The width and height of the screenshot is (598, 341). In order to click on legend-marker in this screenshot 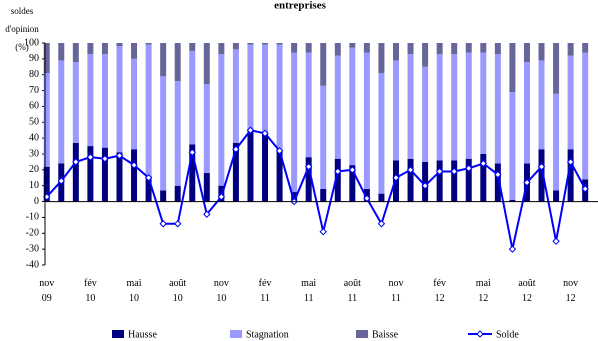, I will do `click(480, 334)`.